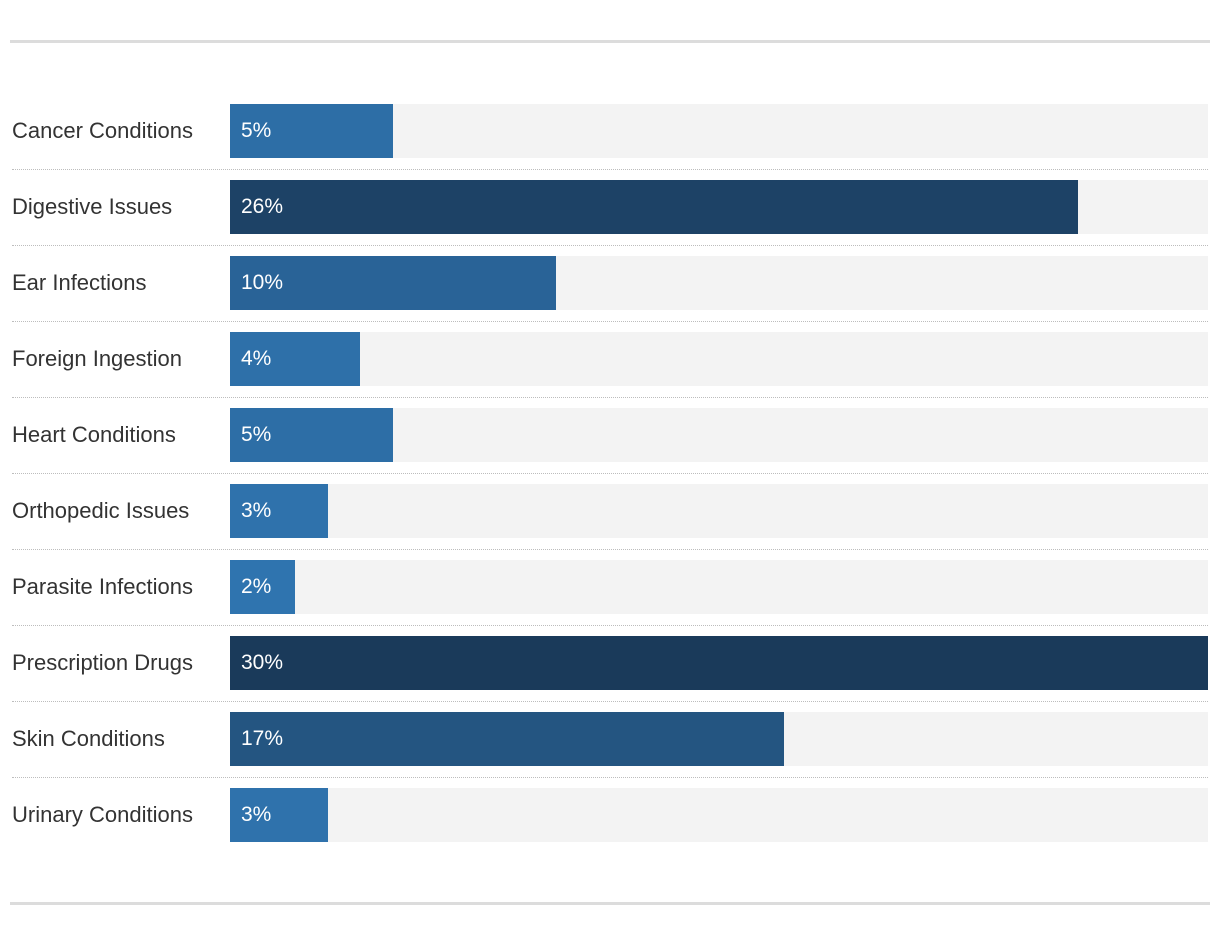  I want to click on bar: 26%, so click(654, 207).